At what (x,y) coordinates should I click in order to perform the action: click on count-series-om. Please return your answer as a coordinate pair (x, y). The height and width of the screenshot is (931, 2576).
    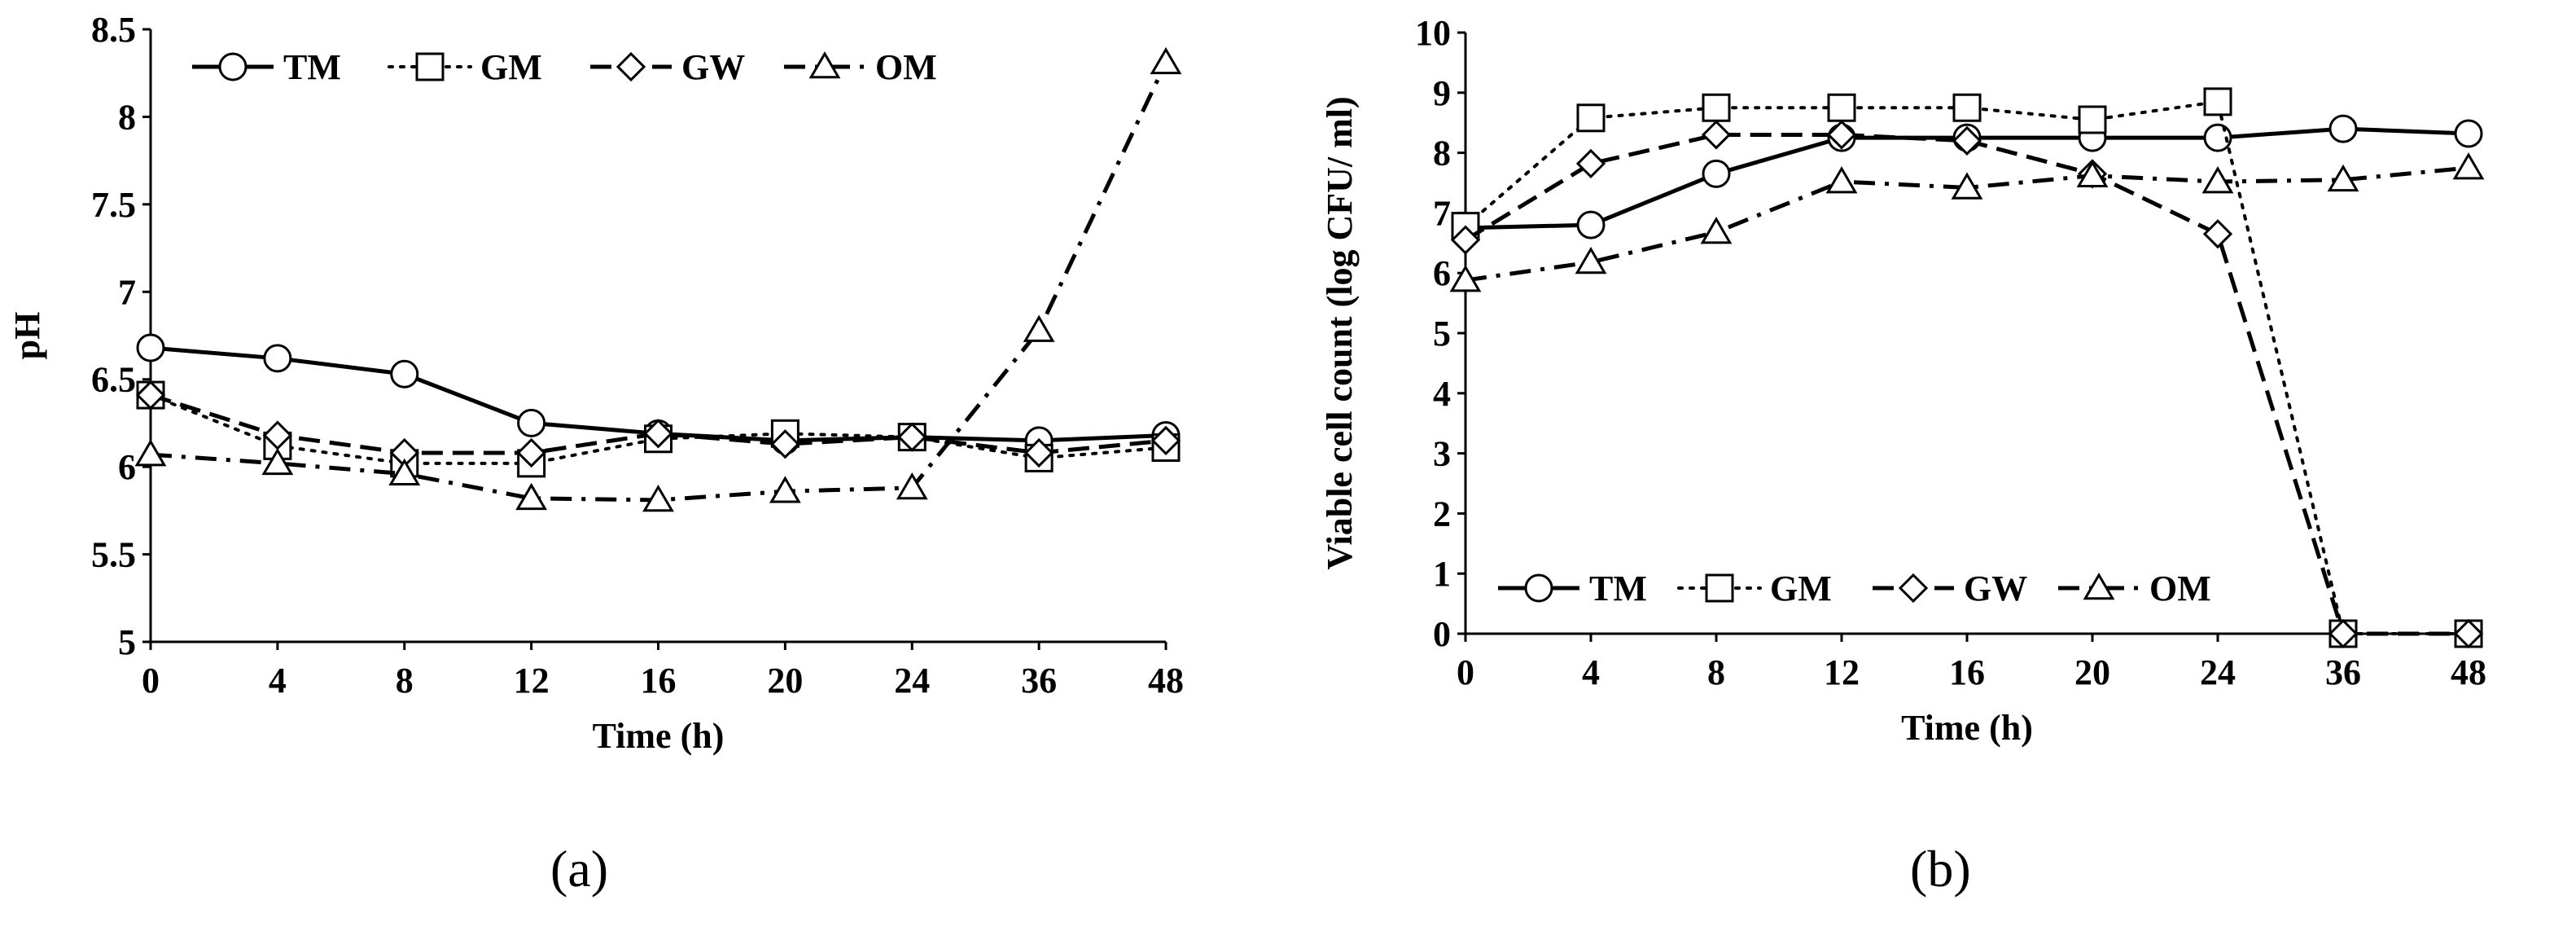
    Looking at the image, I should click on (1967, 222).